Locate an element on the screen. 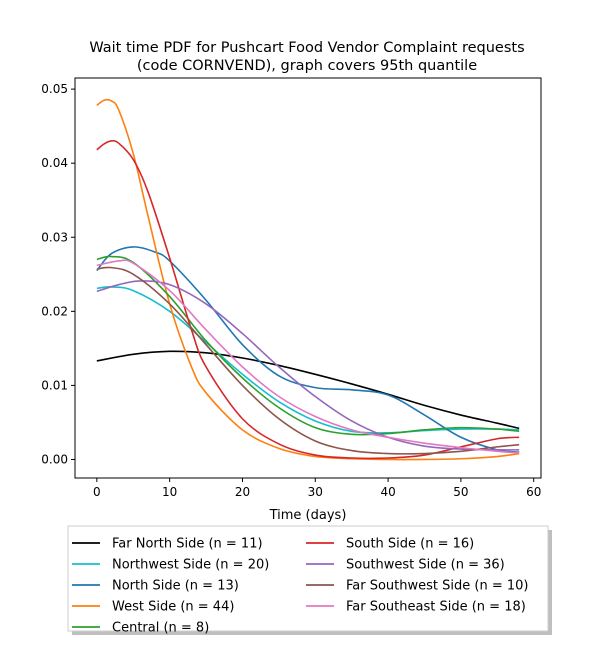 This screenshot has height=650, width=600. x-tick-label: 10 is located at coordinates (169, 492).